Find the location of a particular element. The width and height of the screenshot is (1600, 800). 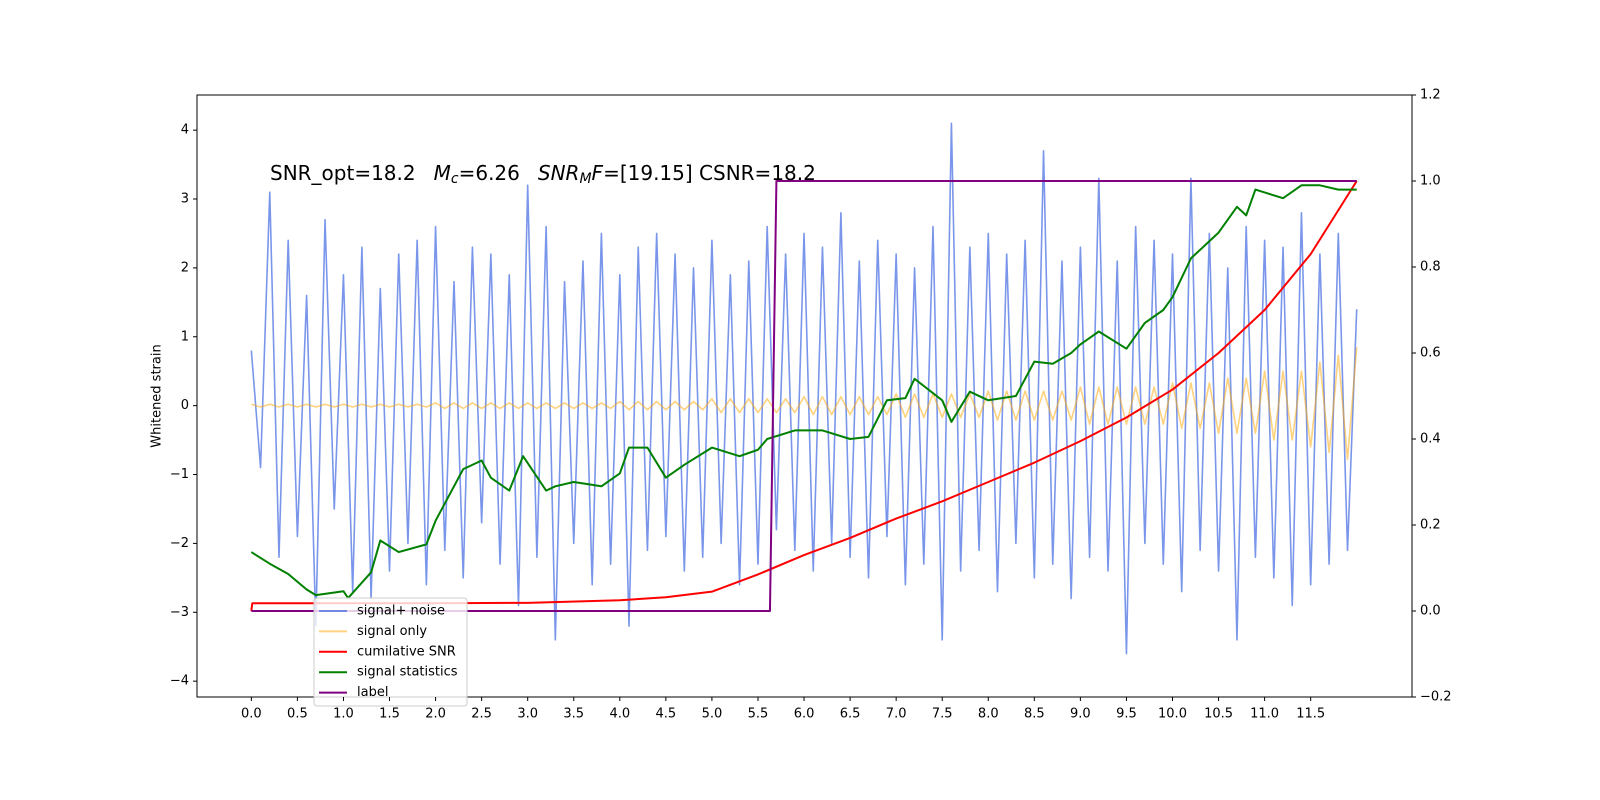

y2-tick-label: 1.0 is located at coordinates (1430, 181).